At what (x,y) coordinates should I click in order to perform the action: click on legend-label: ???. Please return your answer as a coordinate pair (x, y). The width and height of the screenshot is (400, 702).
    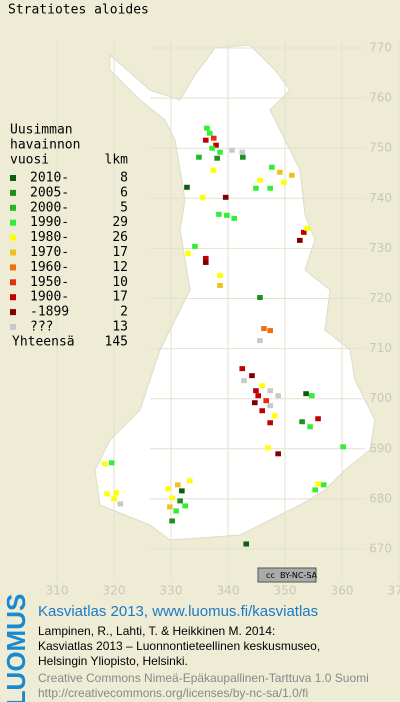
    Looking at the image, I should click on (41, 327).